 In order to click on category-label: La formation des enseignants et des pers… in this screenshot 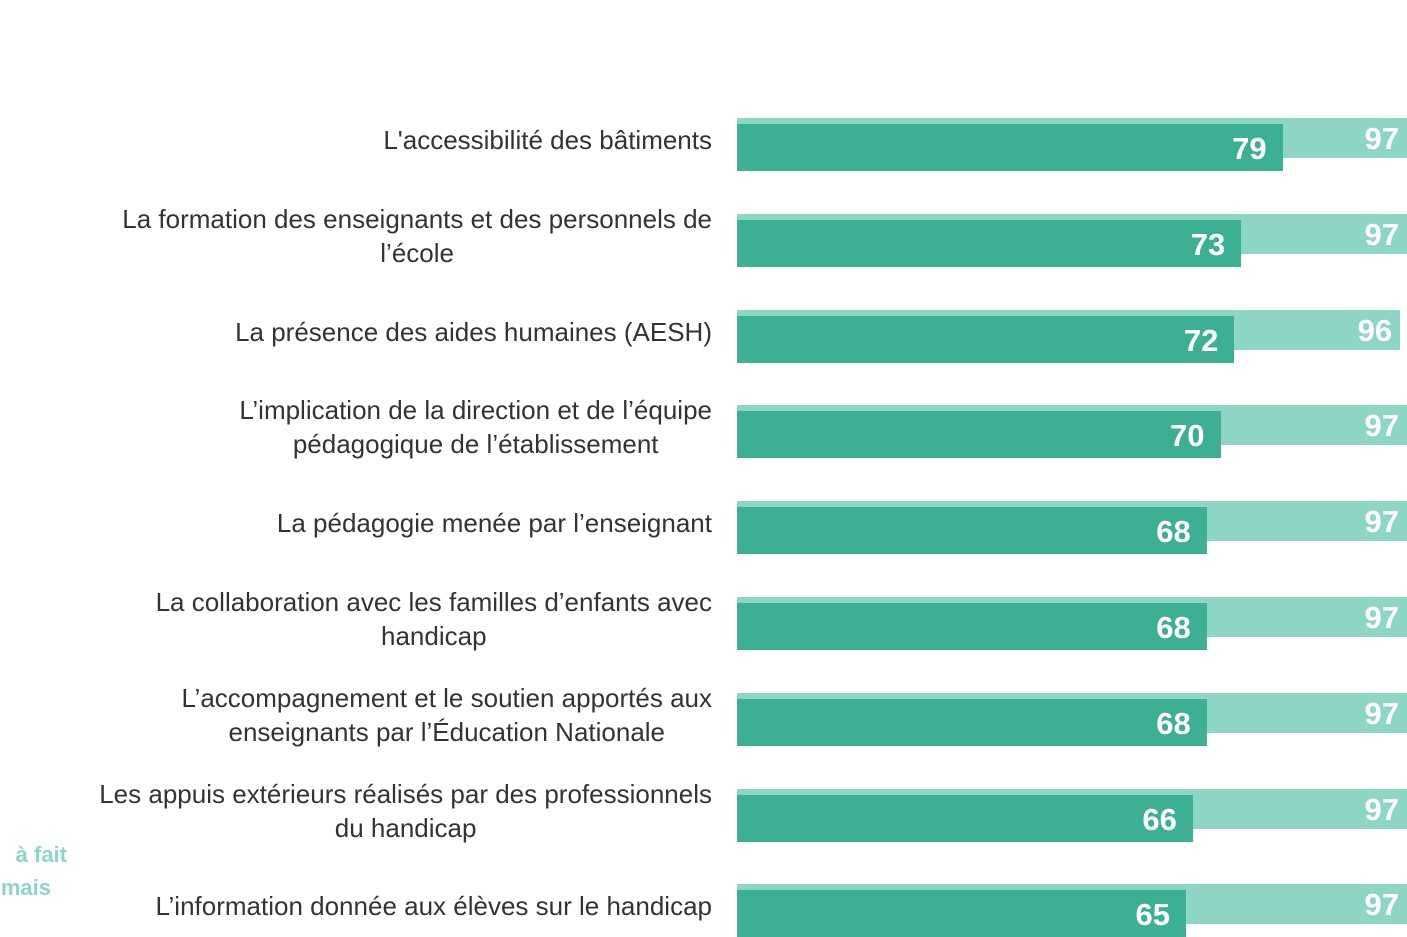, I will do `click(417, 235)`.